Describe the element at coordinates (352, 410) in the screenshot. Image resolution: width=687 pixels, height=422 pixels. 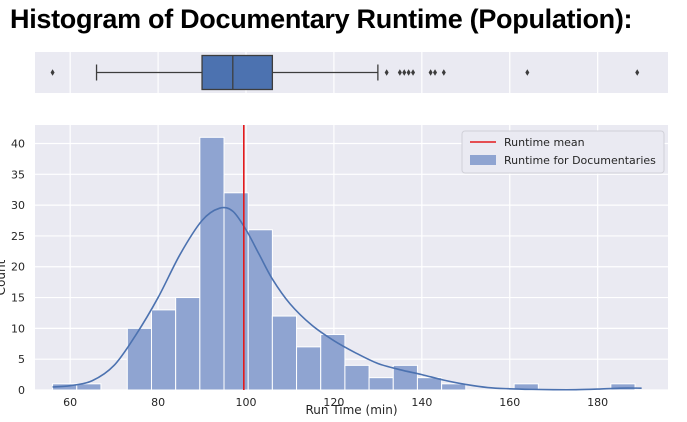
I see `x-axis-label: Run Time (min)` at that location.